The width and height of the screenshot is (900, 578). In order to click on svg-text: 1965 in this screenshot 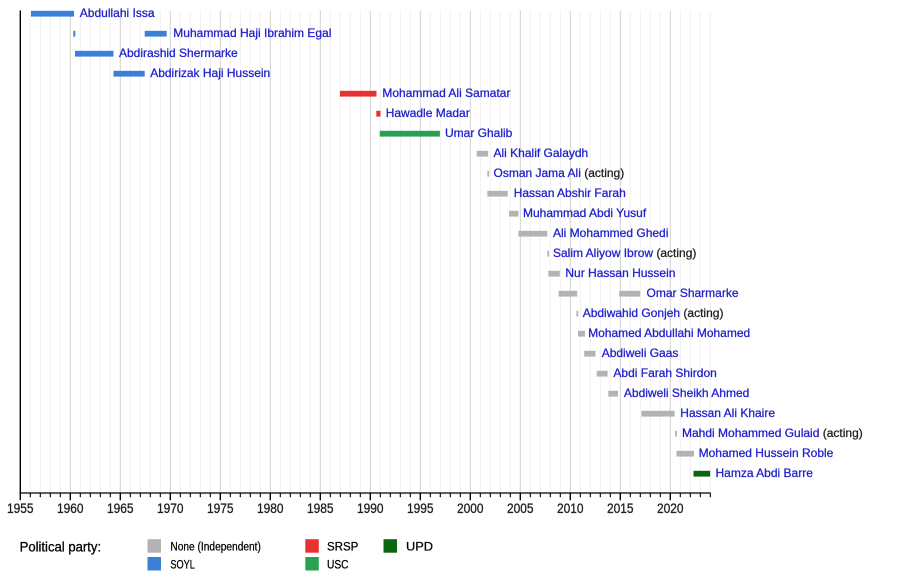, I will do `click(120, 508)`.